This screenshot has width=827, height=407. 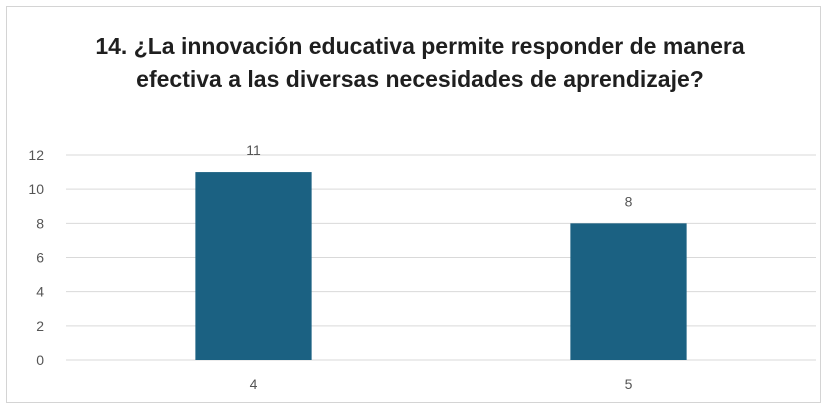 What do you see at coordinates (40, 292) in the screenshot?
I see `y-tick-label: 4` at bounding box center [40, 292].